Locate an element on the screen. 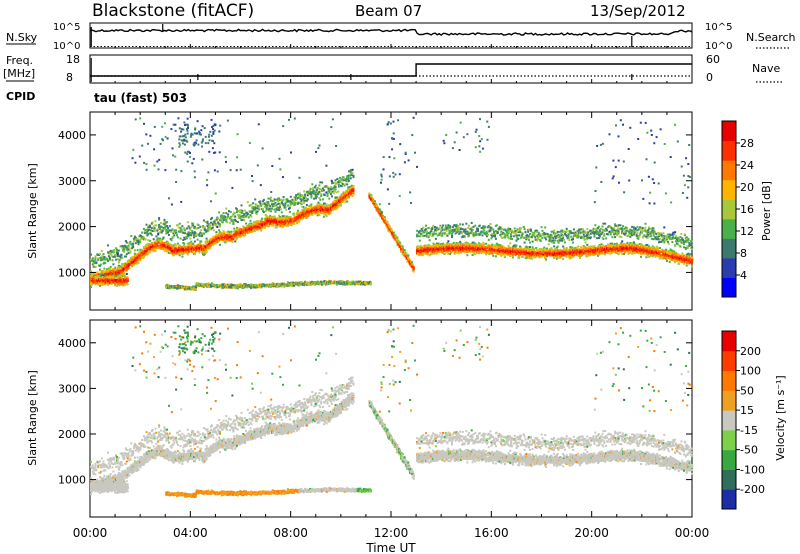 The width and height of the screenshot is (800, 554). freq-right-tick-bottom: 0 is located at coordinates (709, 77).